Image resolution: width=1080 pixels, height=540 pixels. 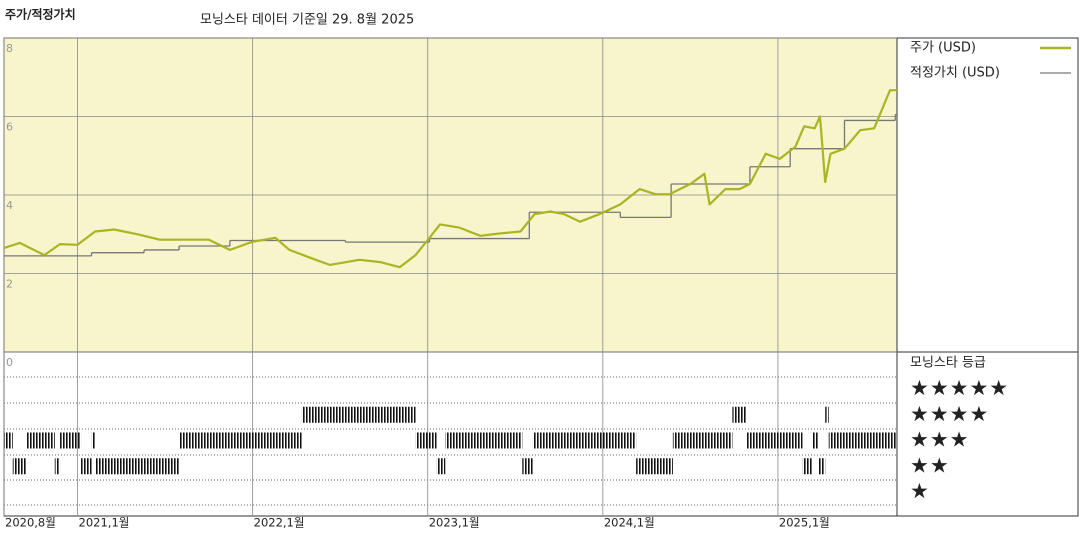 What do you see at coordinates (9, 48) in the screenshot?
I see `y-tick-label: 8` at bounding box center [9, 48].